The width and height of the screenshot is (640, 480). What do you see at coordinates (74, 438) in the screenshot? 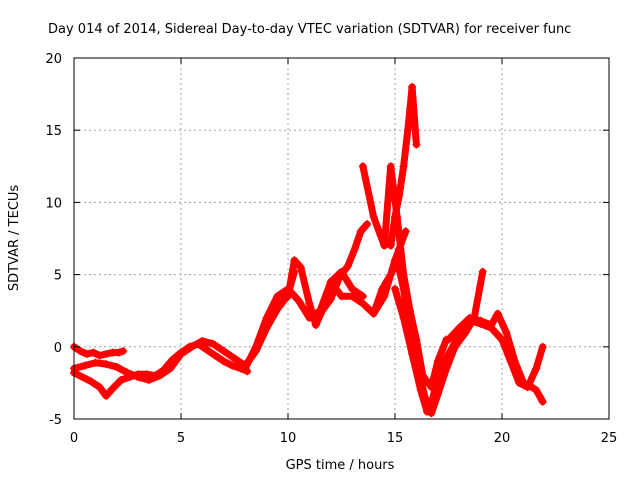
I see `x-tick-label: 0` at bounding box center [74, 438].